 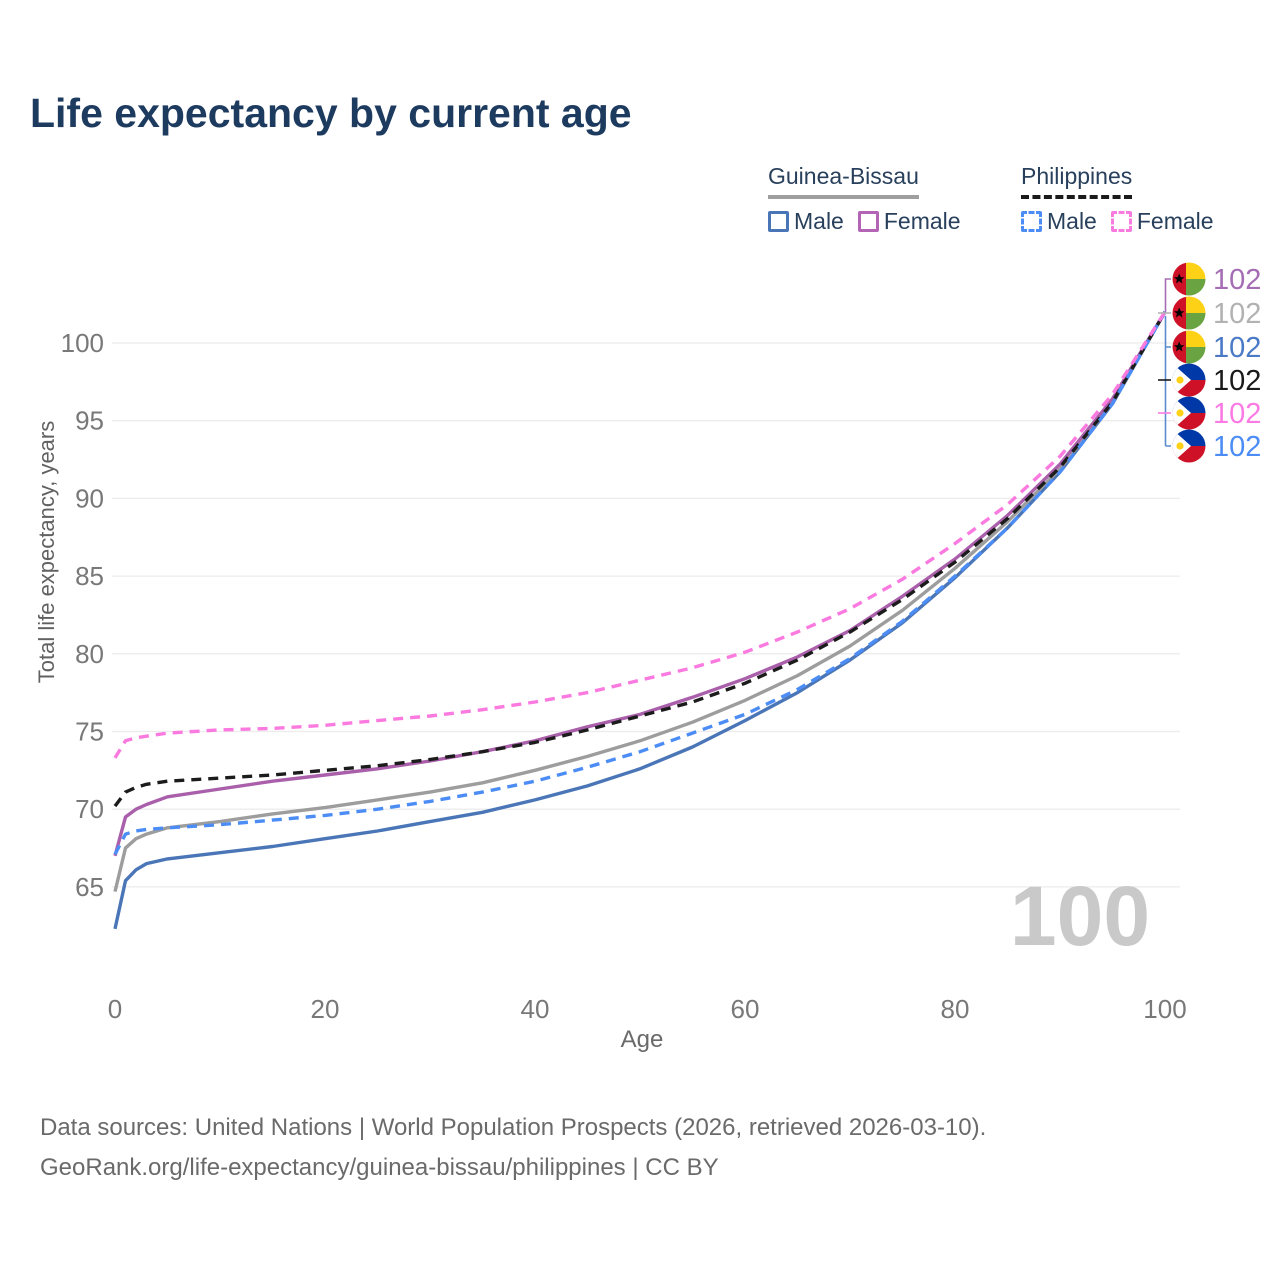 What do you see at coordinates (642, 1039) in the screenshot?
I see `x-axis-title: Age` at bounding box center [642, 1039].